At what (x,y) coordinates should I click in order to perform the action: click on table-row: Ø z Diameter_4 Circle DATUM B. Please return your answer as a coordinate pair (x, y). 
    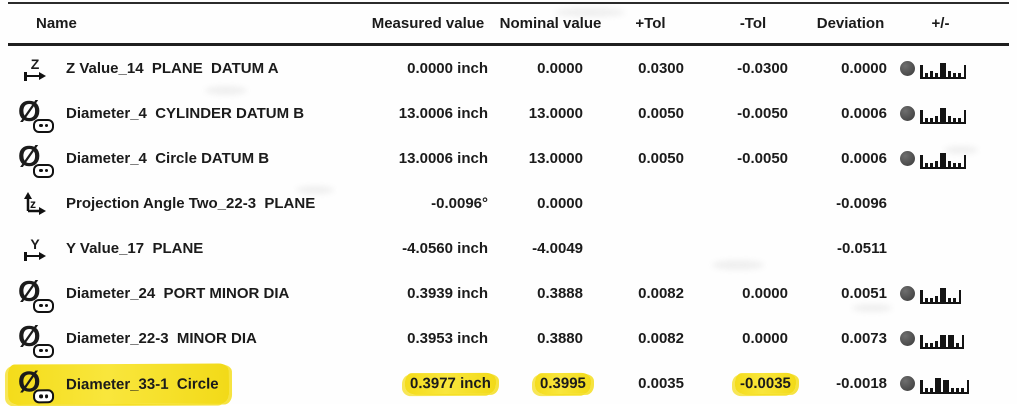
    Looking at the image, I should click on (508, 158).